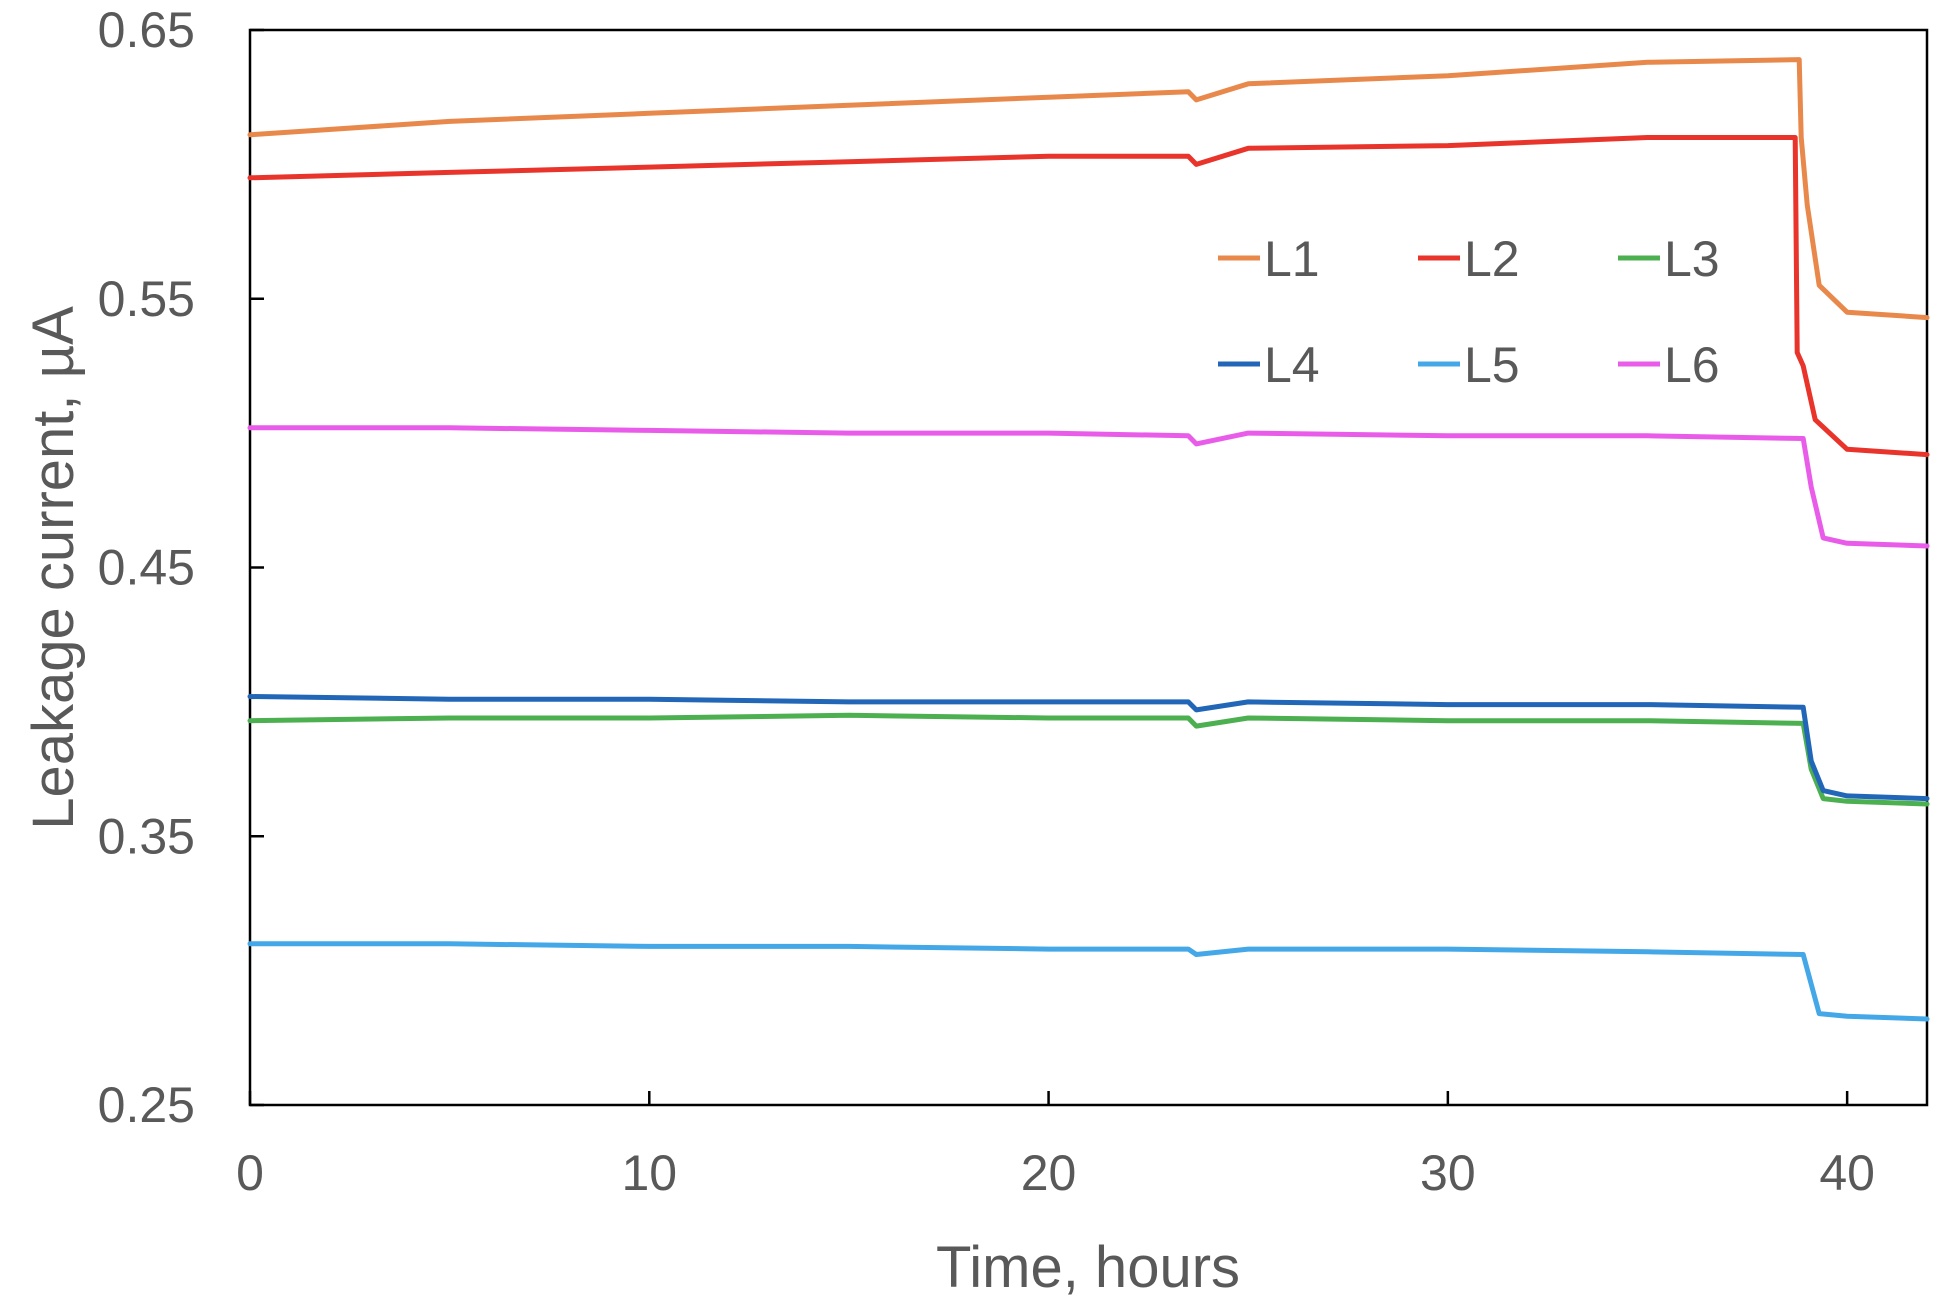 The image size is (1936, 1304). I want to click on y-tick-label: 0.55, so click(146, 299).